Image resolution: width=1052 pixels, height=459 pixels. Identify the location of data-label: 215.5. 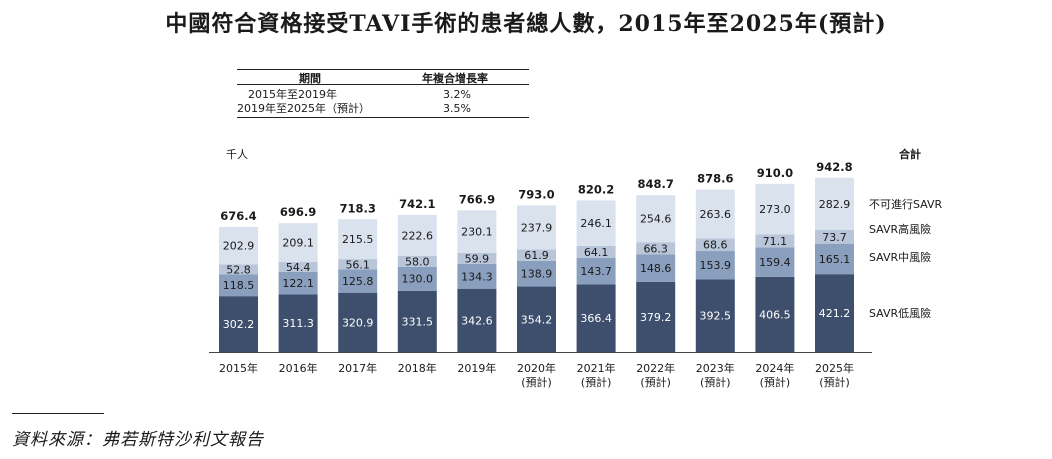
(358, 239).